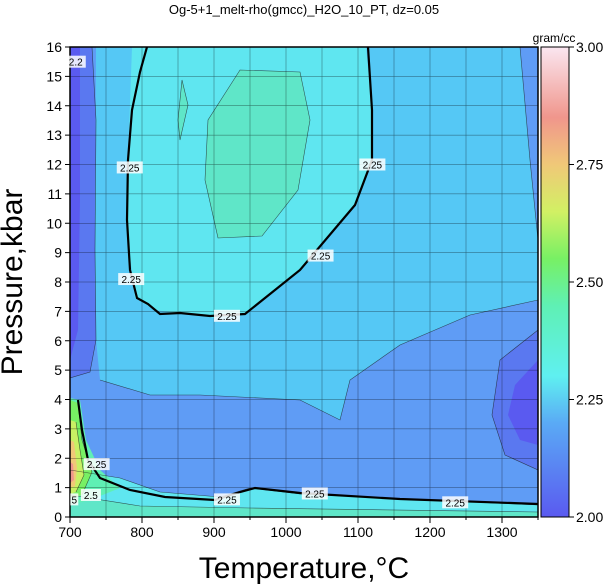 The height and width of the screenshot is (587, 608). What do you see at coordinates (58, 517) in the screenshot?
I see `y-tick-label: 0` at bounding box center [58, 517].